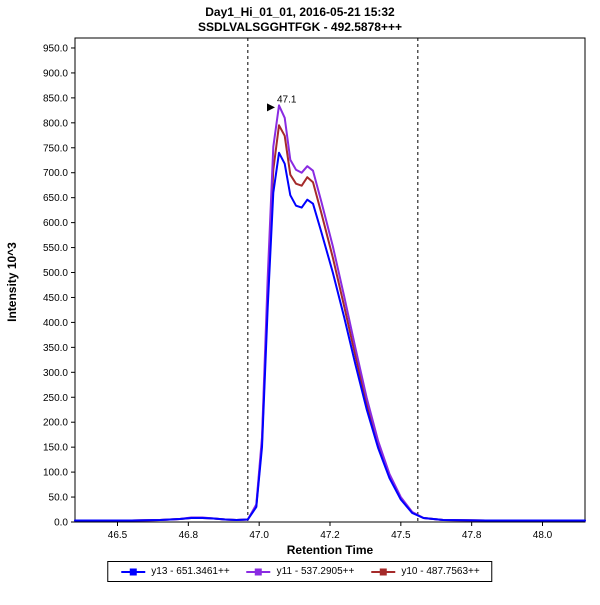  I want to click on y-tick-label: 450.0, so click(55, 298).